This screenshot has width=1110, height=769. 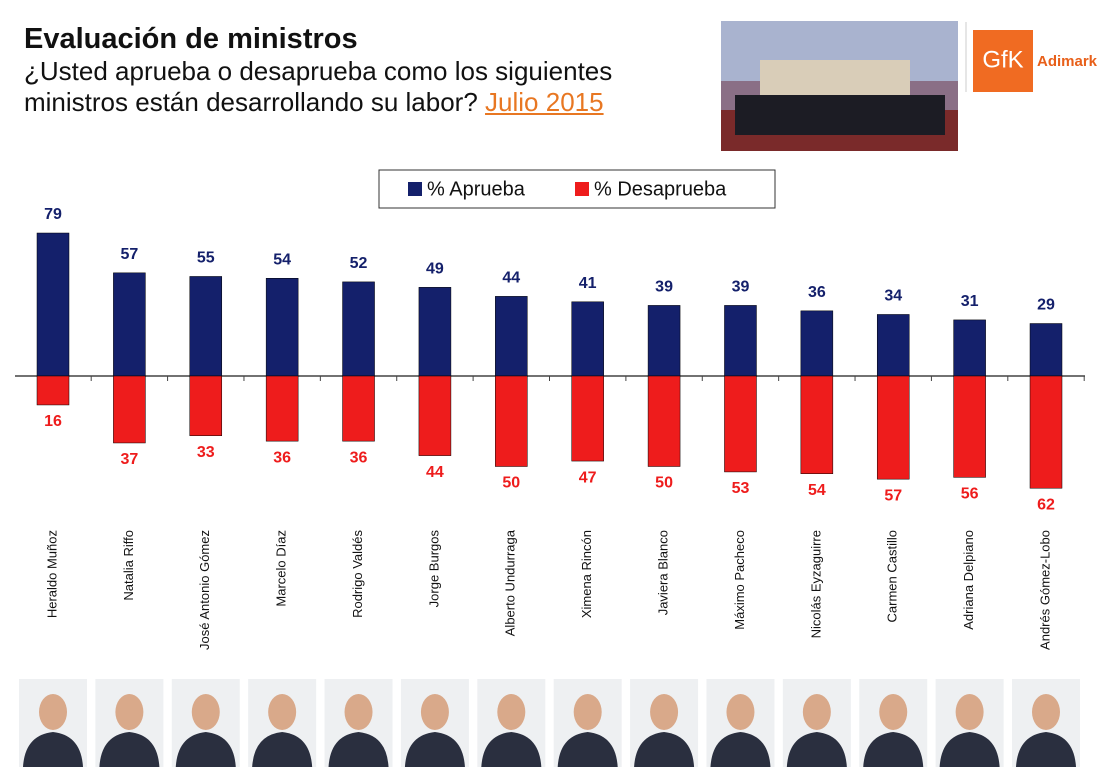 I want to click on x-tick-label: Alberto Undurraga, so click(x=510, y=582).